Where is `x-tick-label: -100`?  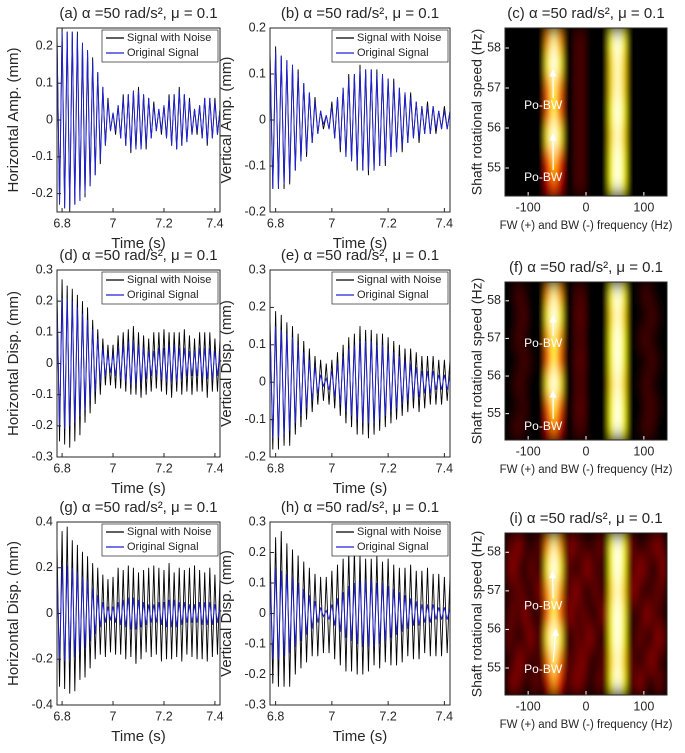 x-tick-label: -100 is located at coordinates (528, 207).